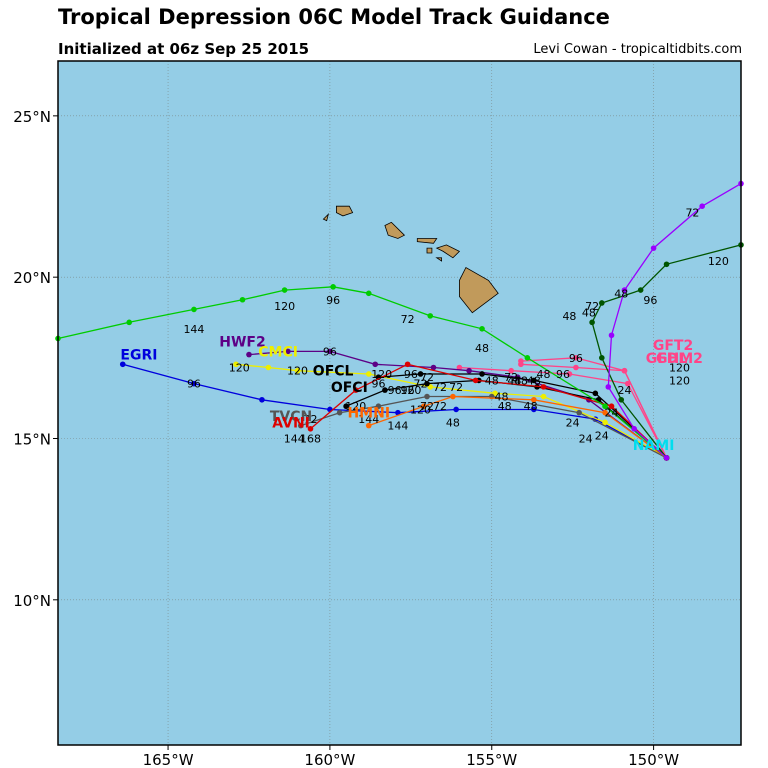  What do you see at coordinates (410, 259) in the screenshot?
I see `hawaii-islands` at bounding box center [410, 259].